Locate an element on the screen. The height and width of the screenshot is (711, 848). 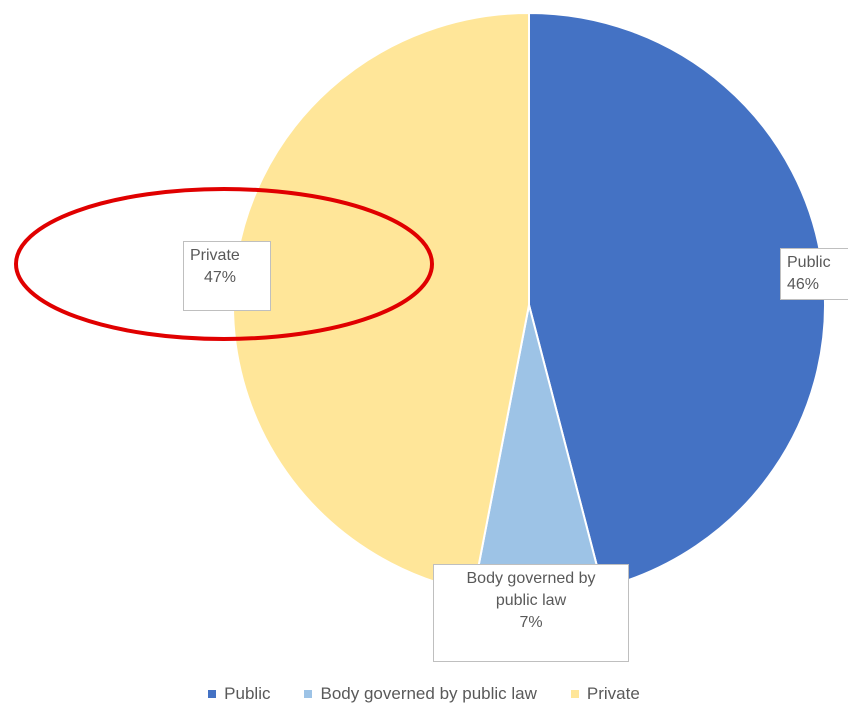
data-label-private-name: Private is located at coordinates (215, 255).